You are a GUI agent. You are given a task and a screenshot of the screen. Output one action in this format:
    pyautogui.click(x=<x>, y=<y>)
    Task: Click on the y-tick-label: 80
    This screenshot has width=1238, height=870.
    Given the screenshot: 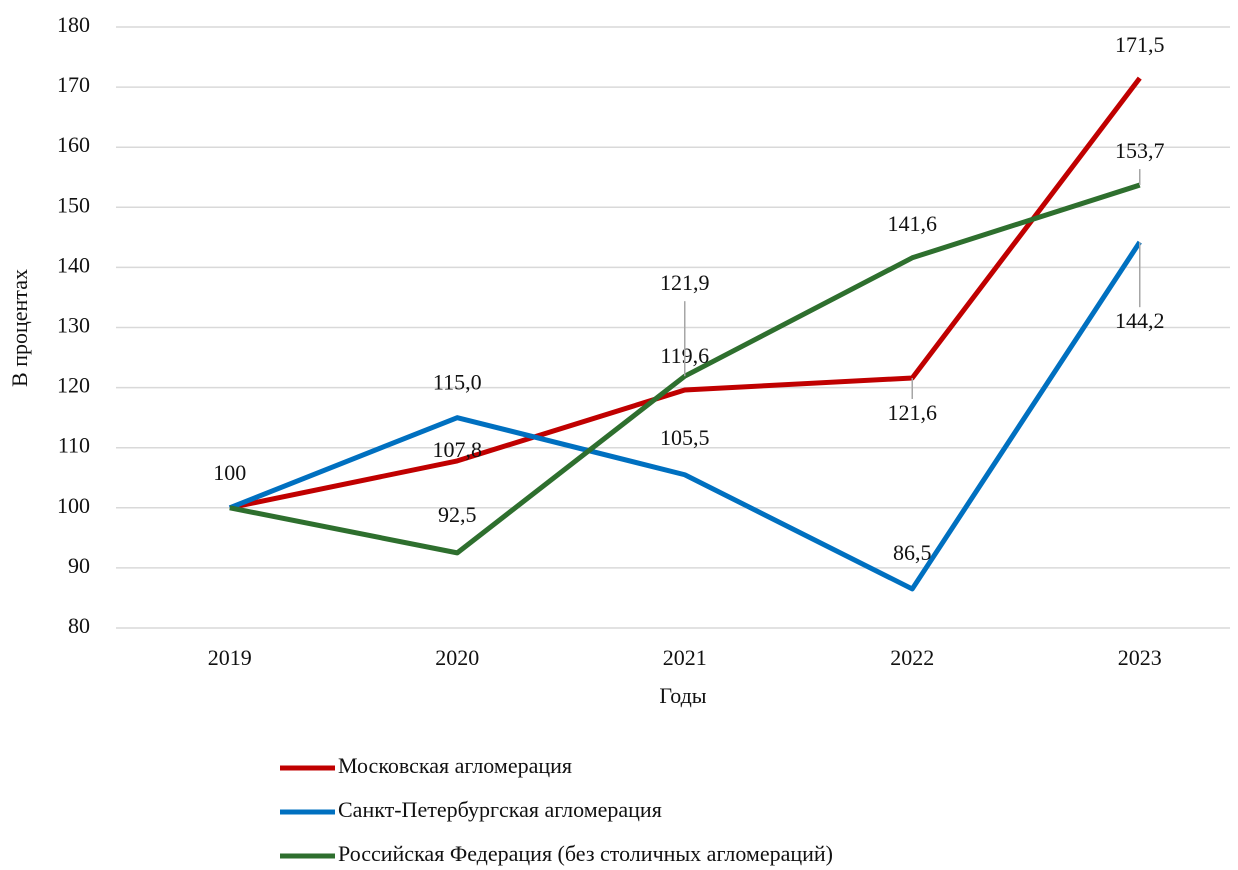 What is the action you would take?
    pyautogui.click(x=79, y=625)
    